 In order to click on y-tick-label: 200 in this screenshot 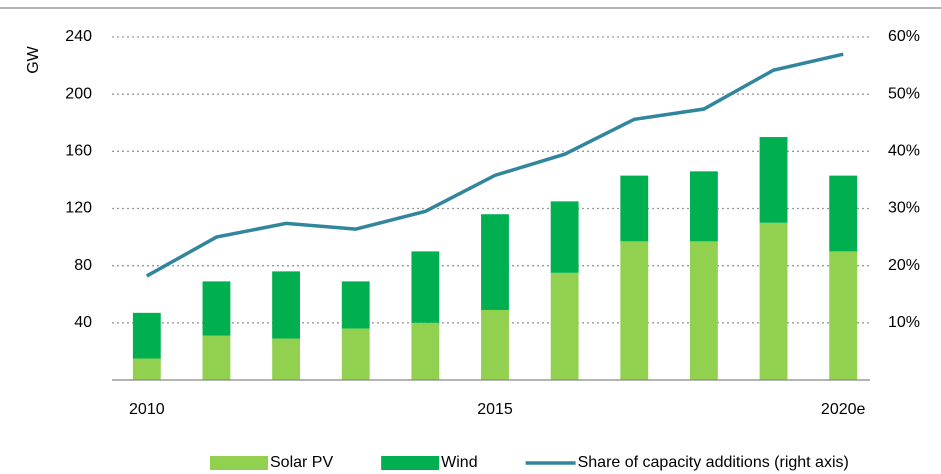, I will do `click(78, 93)`.